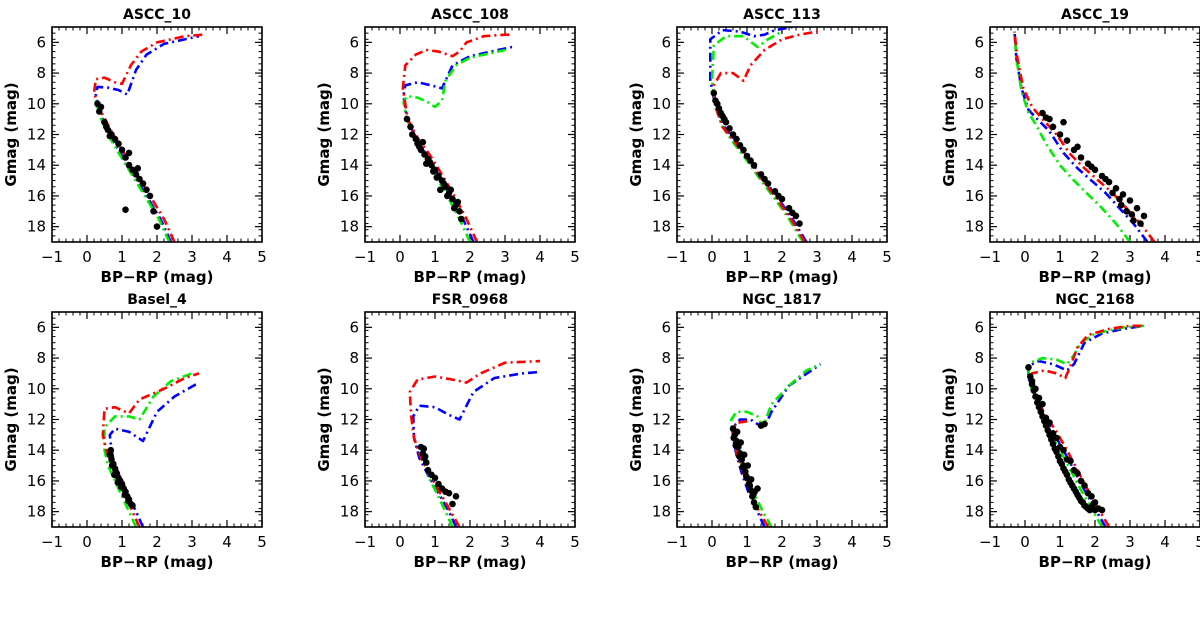 Image resolution: width=1200 pixels, height=617 pixels. What do you see at coordinates (782, 15) in the screenshot?
I see `panel-title: ASCC_113` at bounding box center [782, 15].